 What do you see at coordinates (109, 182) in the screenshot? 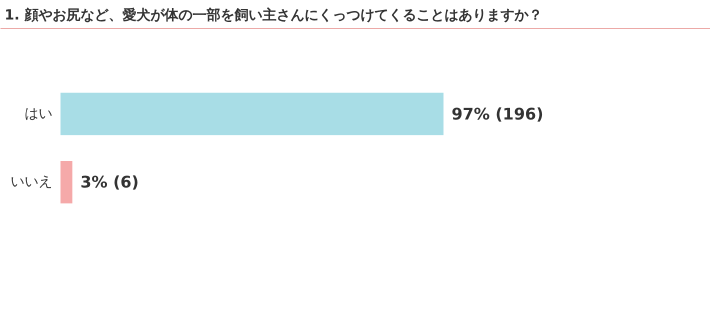
I see `data-label: 3% (6)` at bounding box center [109, 182].